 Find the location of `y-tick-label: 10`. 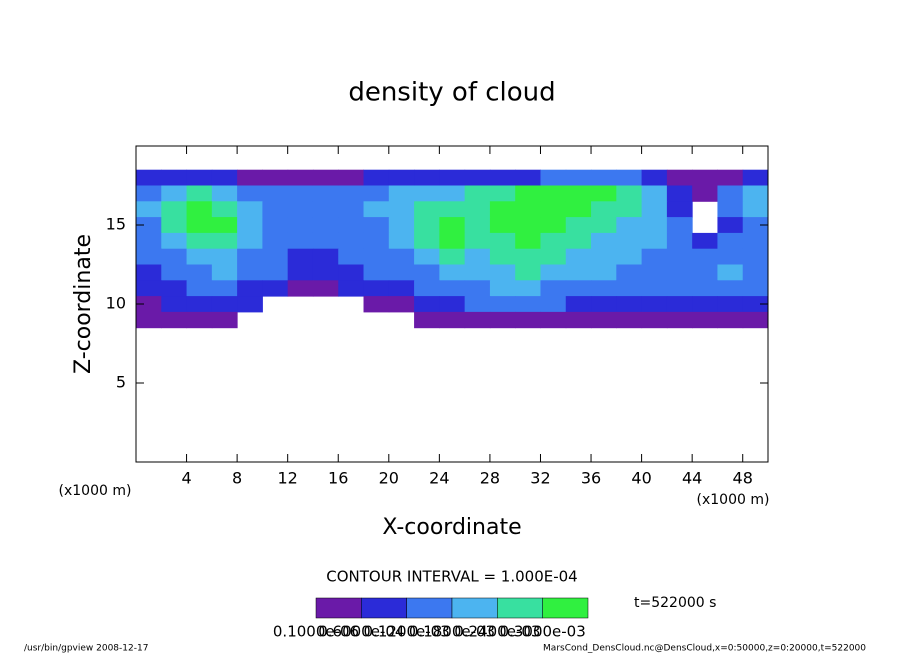

y-tick-label: 10 is located at coordinates (116, 303).